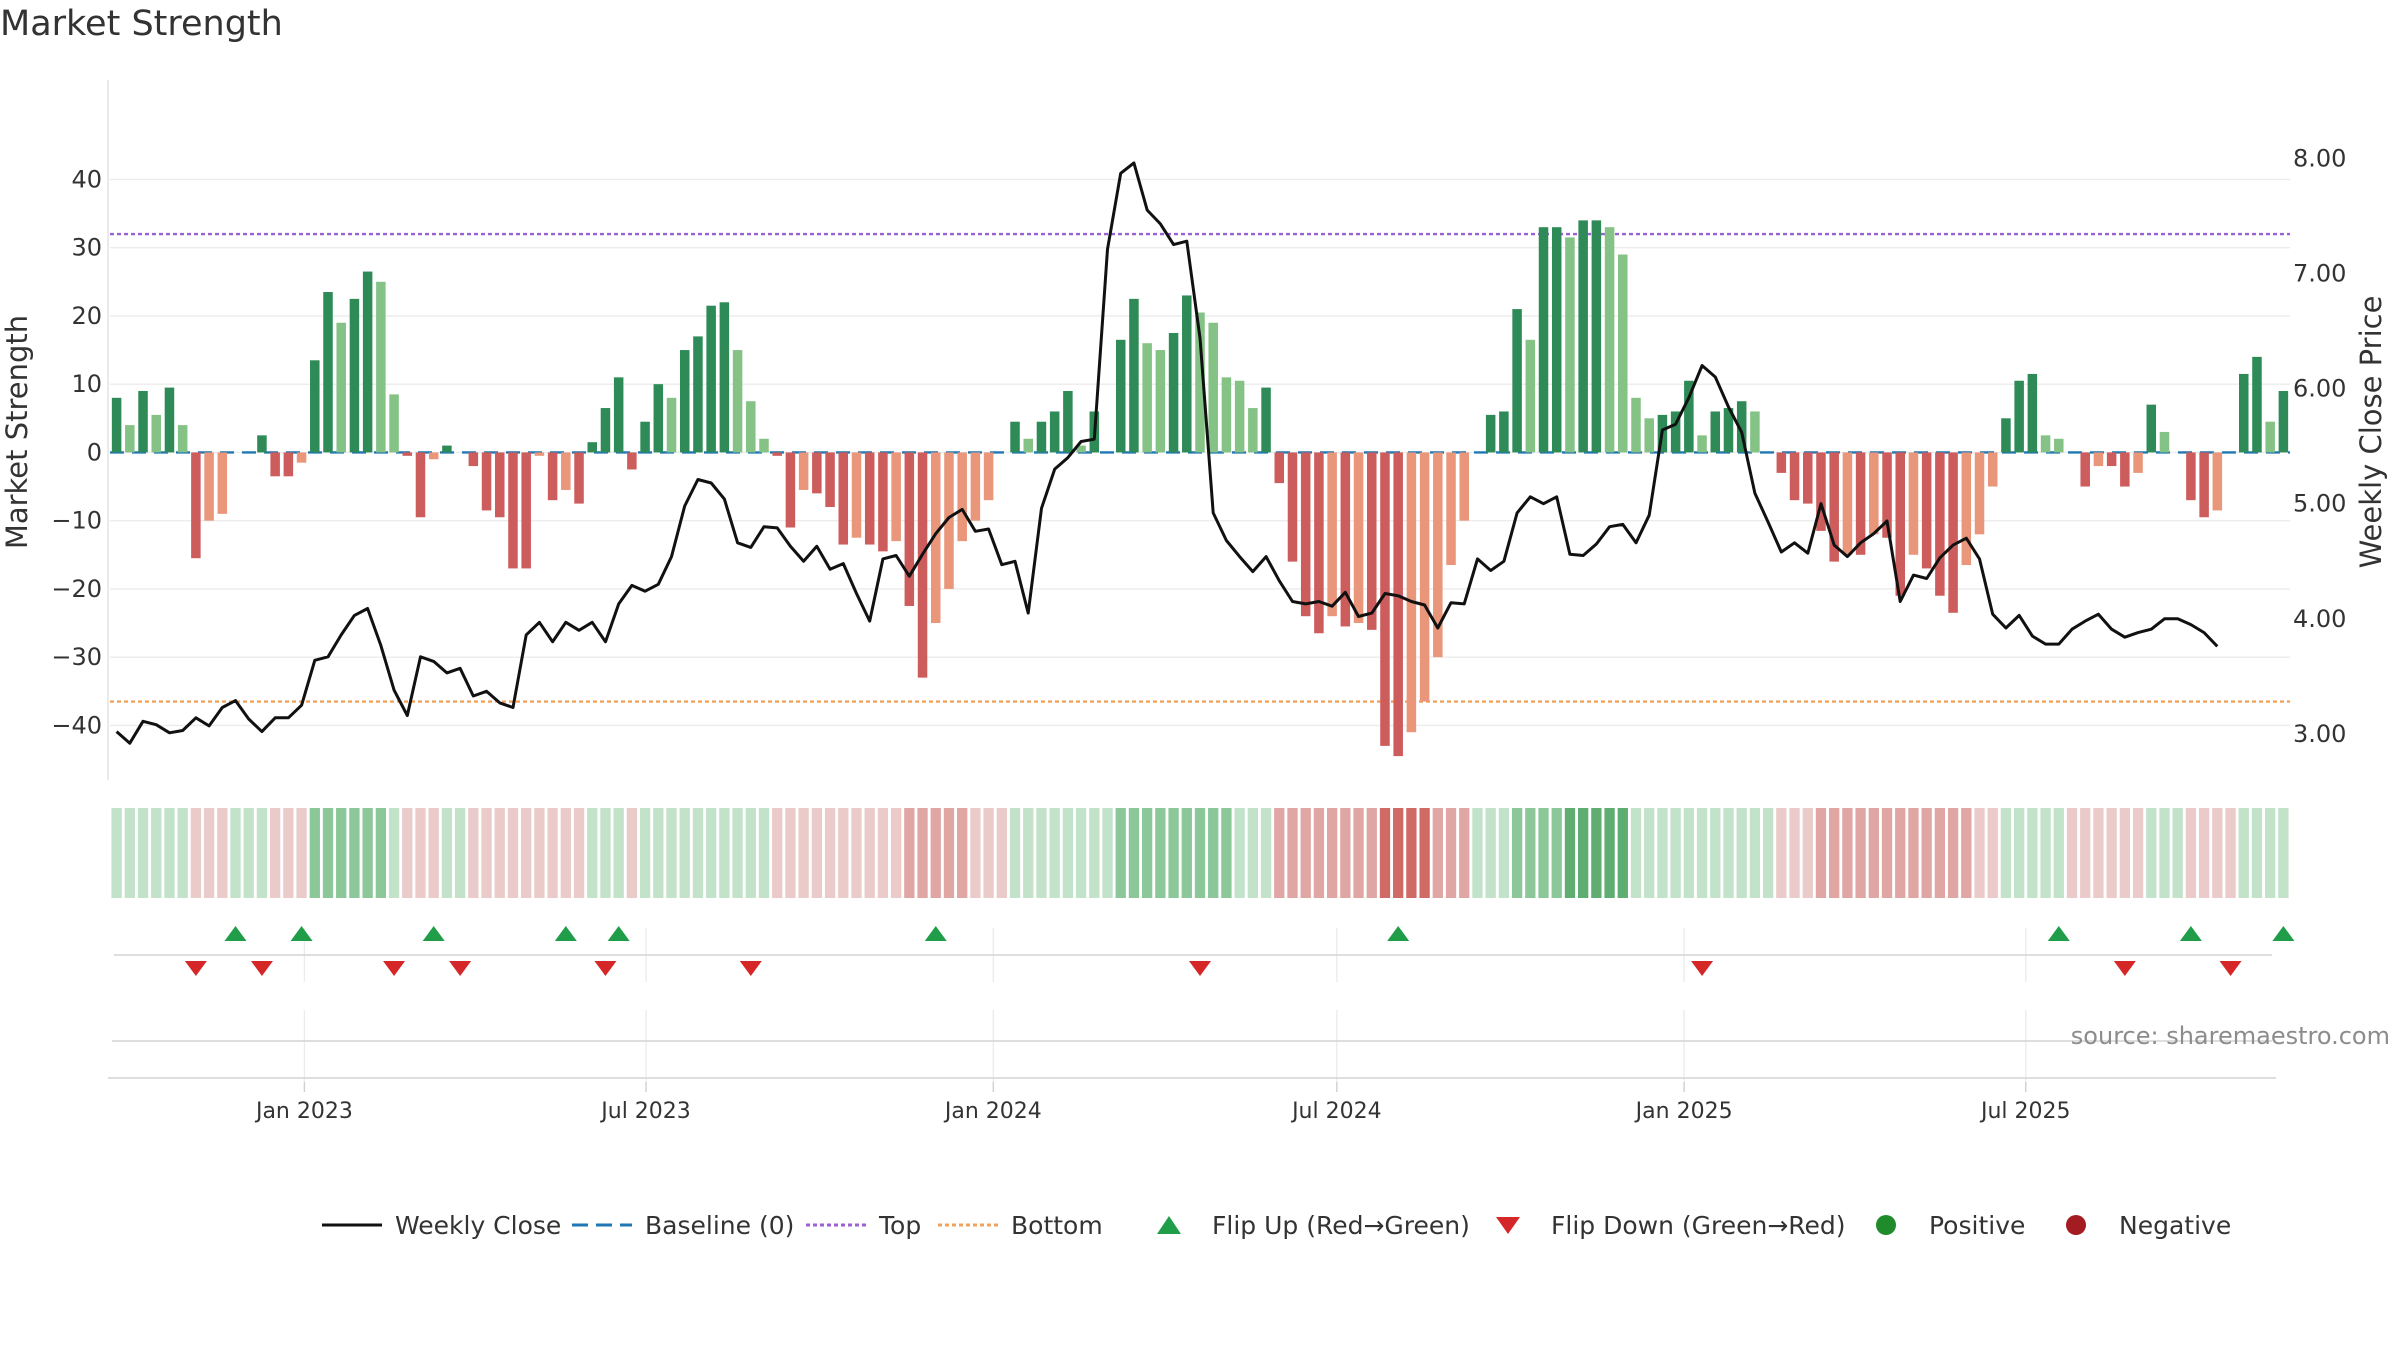  I want to click on left-tick-label: 10, so click(86, 384).